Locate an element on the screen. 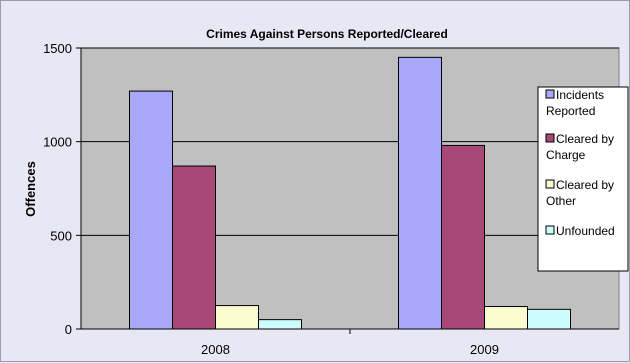  y-tick-label: 1500 is located at coordinates (57, 48).